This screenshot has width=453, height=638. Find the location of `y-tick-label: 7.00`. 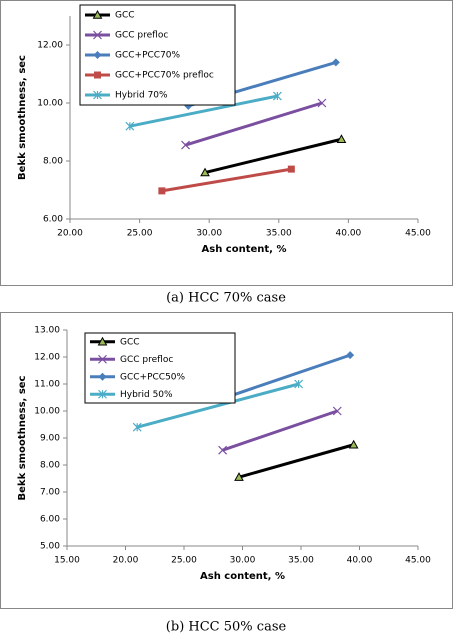

y-tick-label: 7.00 is located at coordinates (50, 493).